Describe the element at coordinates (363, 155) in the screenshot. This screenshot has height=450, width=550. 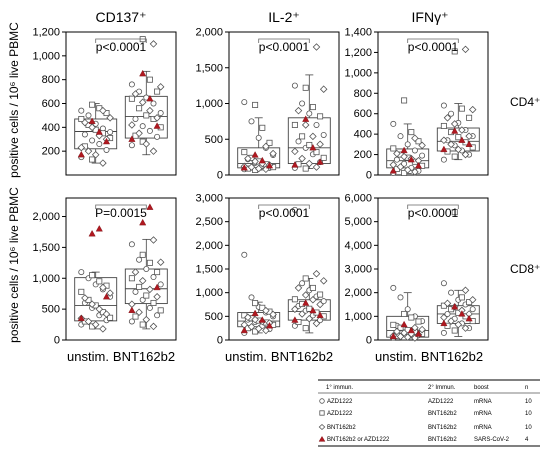
I see `y-tick-label: 200` at that location.